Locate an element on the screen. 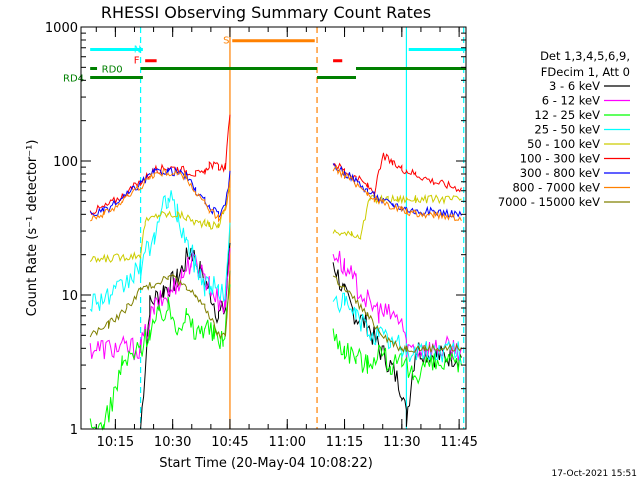 This screenshot has width=640, height=480. flag-label-n: N is located at coordinates (137, 49).